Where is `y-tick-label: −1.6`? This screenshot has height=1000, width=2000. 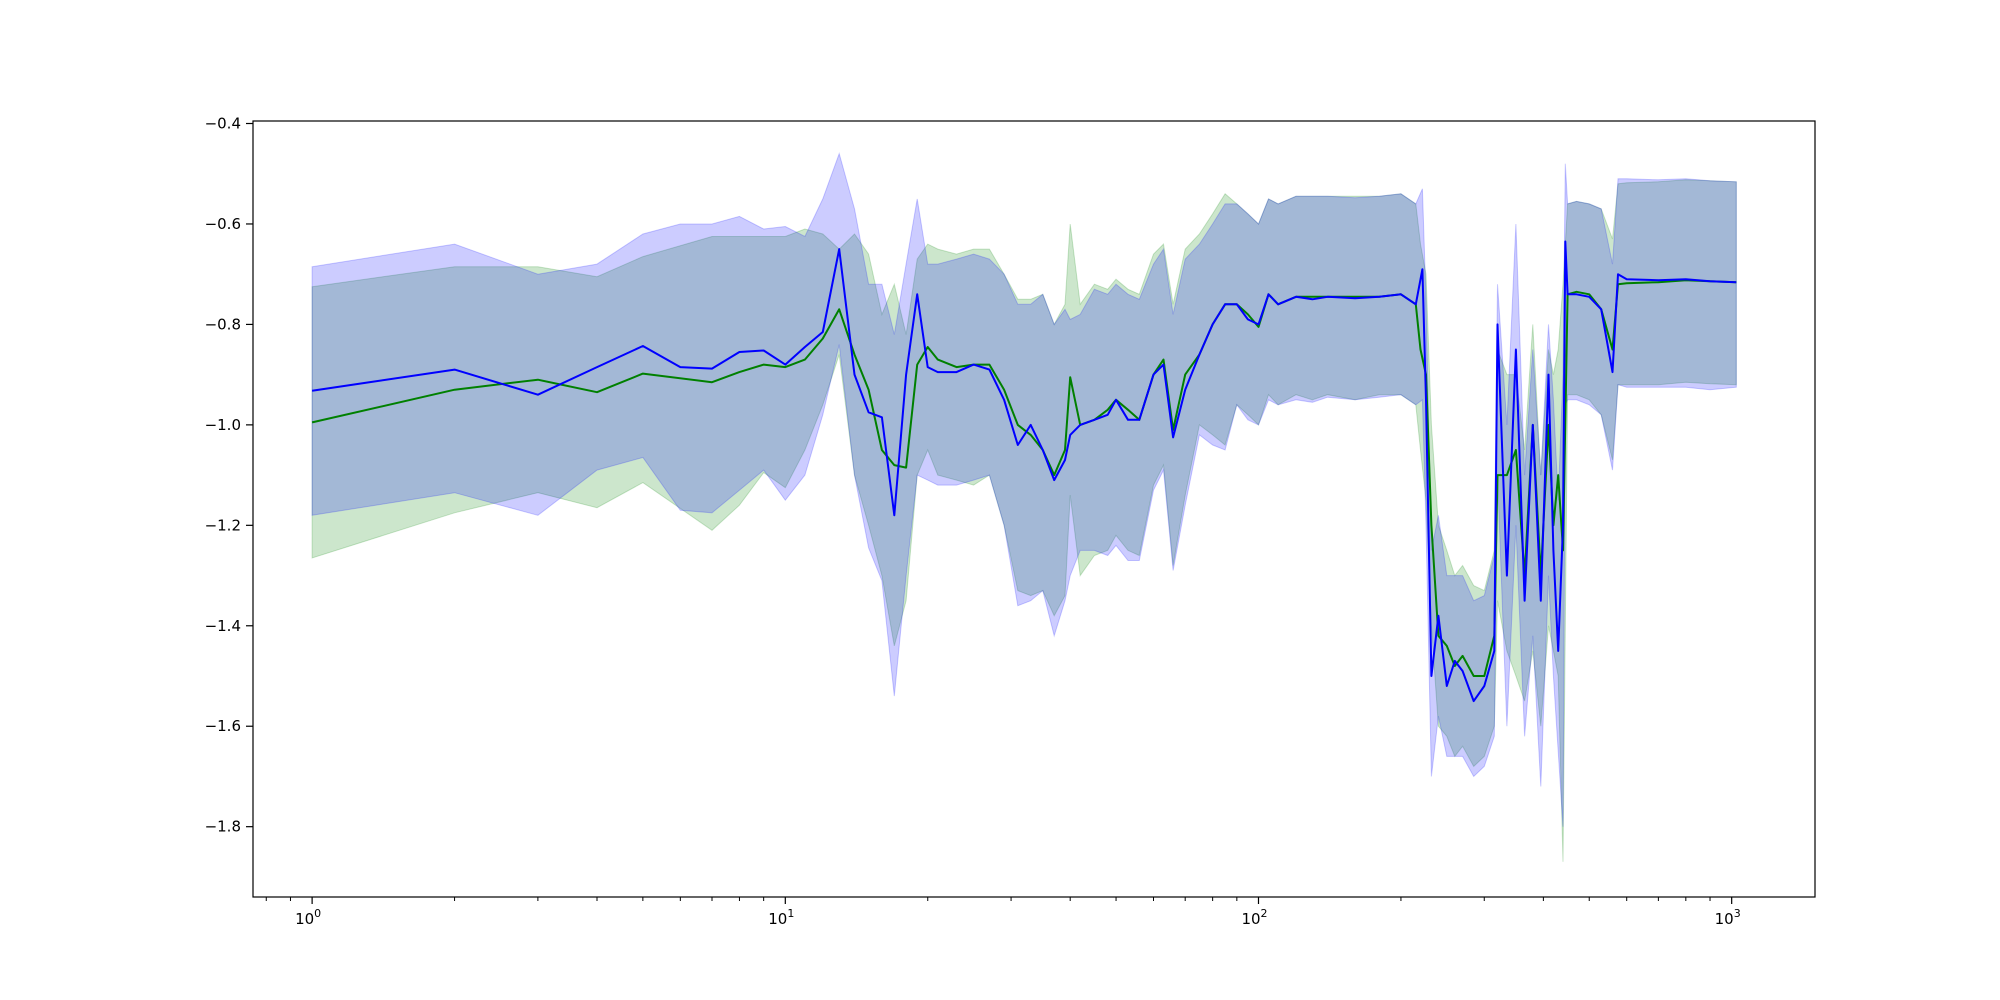
y-tick-label: −1.6 is located at coordinates (223, 726).